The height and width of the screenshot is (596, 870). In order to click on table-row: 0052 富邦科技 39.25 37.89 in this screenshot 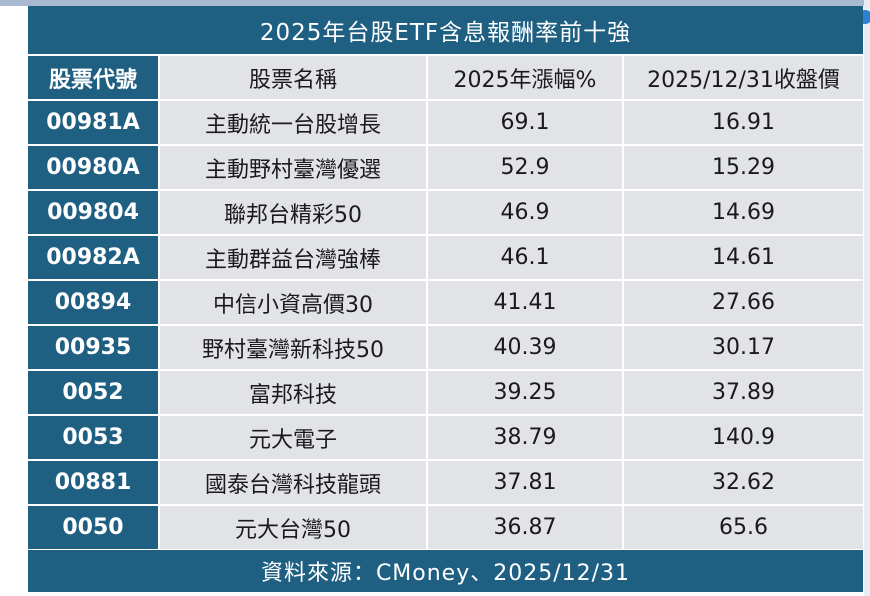, I will do `click(445, 393)`.